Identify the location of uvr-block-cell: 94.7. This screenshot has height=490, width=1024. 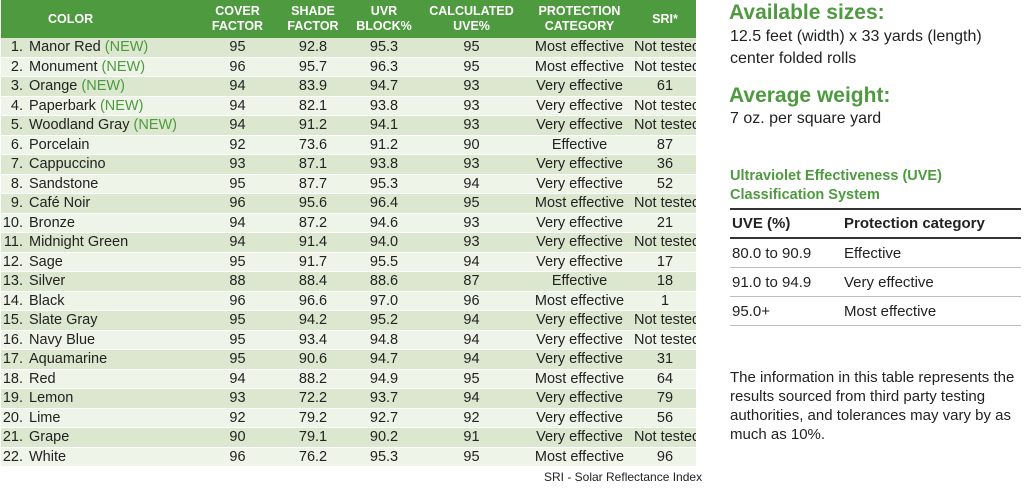
(384, 359).